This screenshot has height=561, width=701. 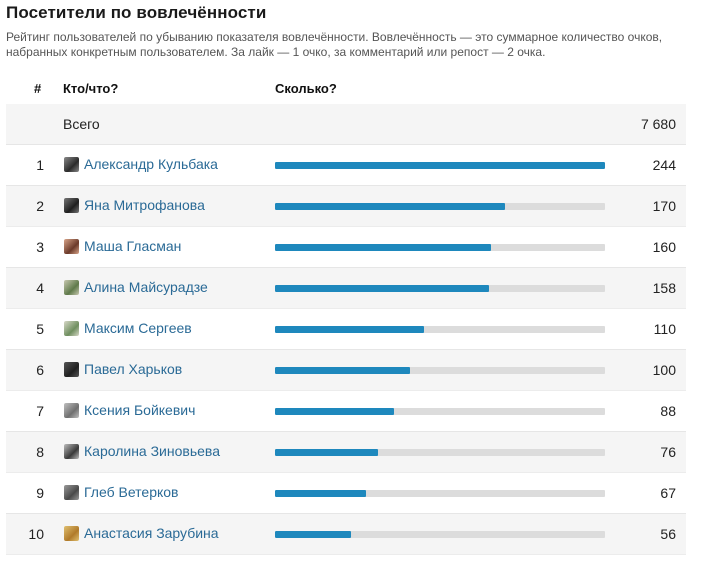 I want to click on user-name-link: Алина Майсурадзе, so click(x=146, y=287).